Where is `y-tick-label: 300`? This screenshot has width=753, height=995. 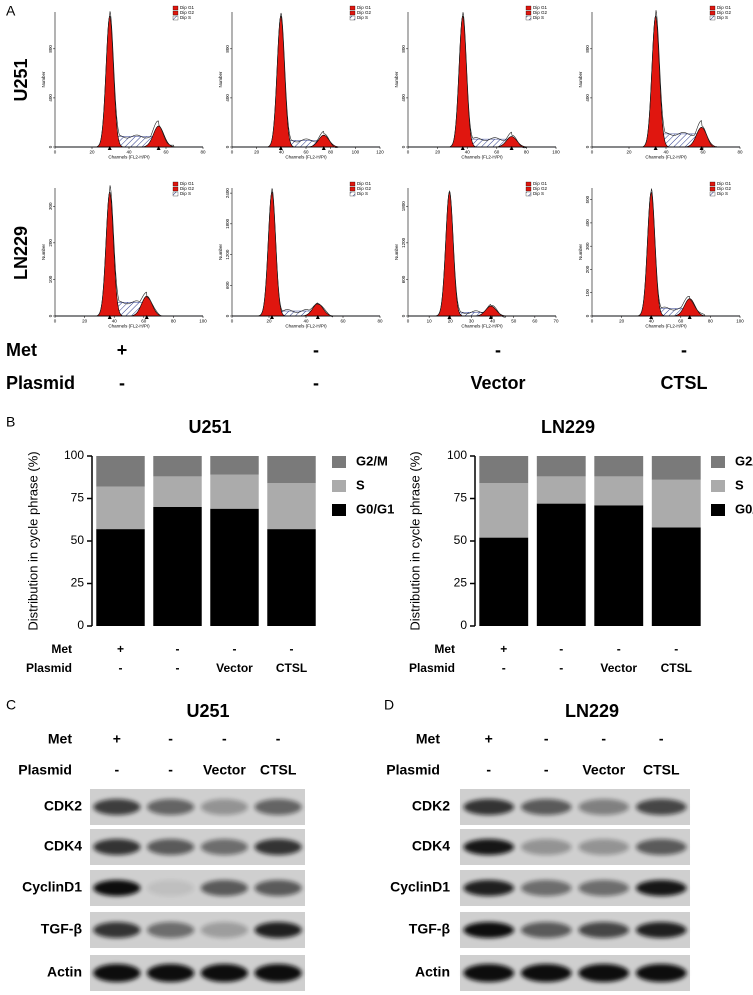
y-tick-label: 300 is located at coordinates (50, 206).